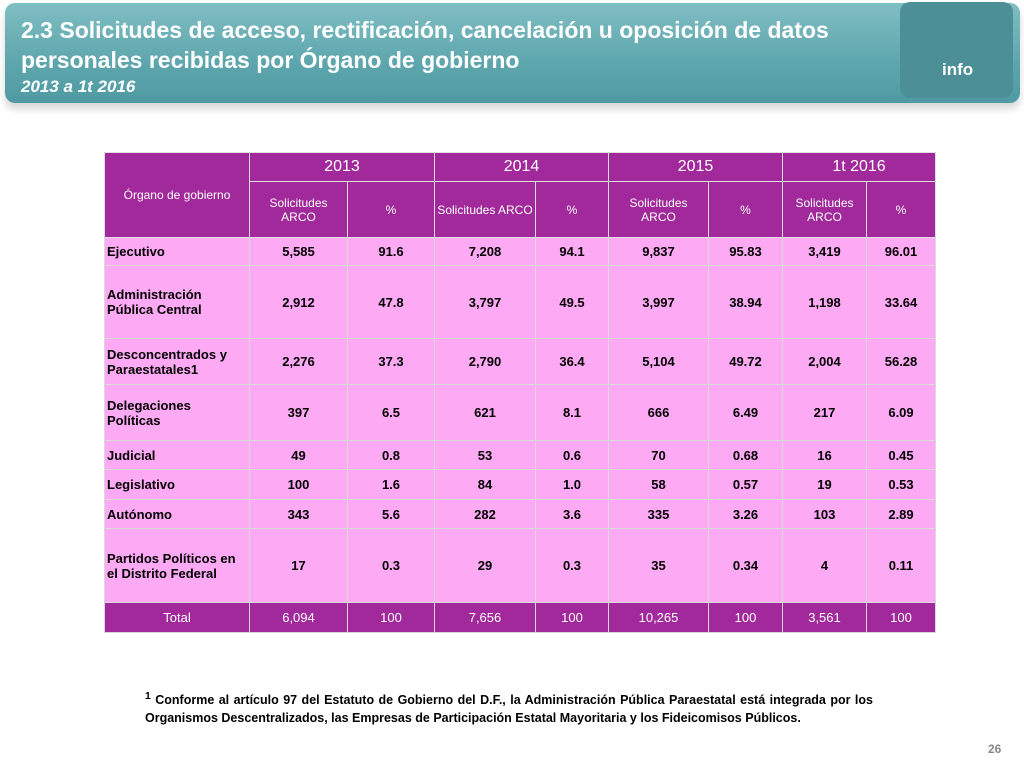  What do you see at coordinates (177, 617) in the screenshot?
I see `total-cell: Total` at bounding box center [177, 617].